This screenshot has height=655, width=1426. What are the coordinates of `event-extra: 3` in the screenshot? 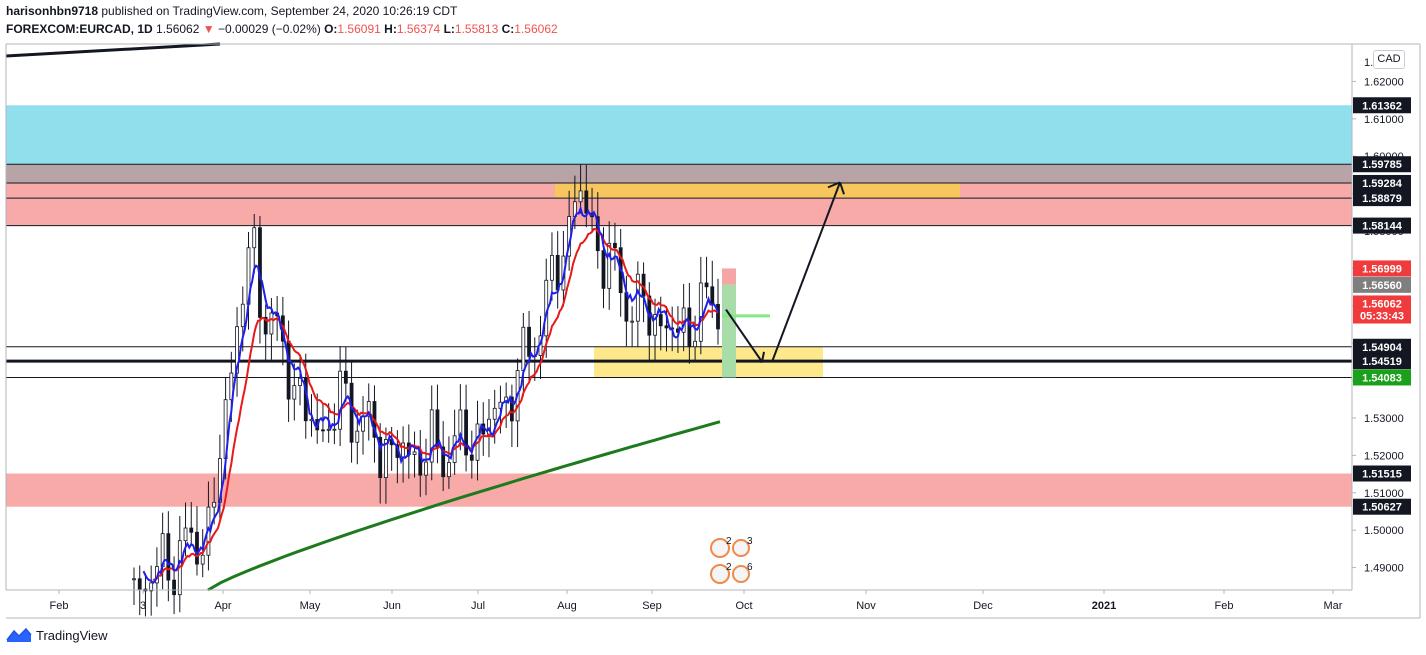 It's located at (750, 541).